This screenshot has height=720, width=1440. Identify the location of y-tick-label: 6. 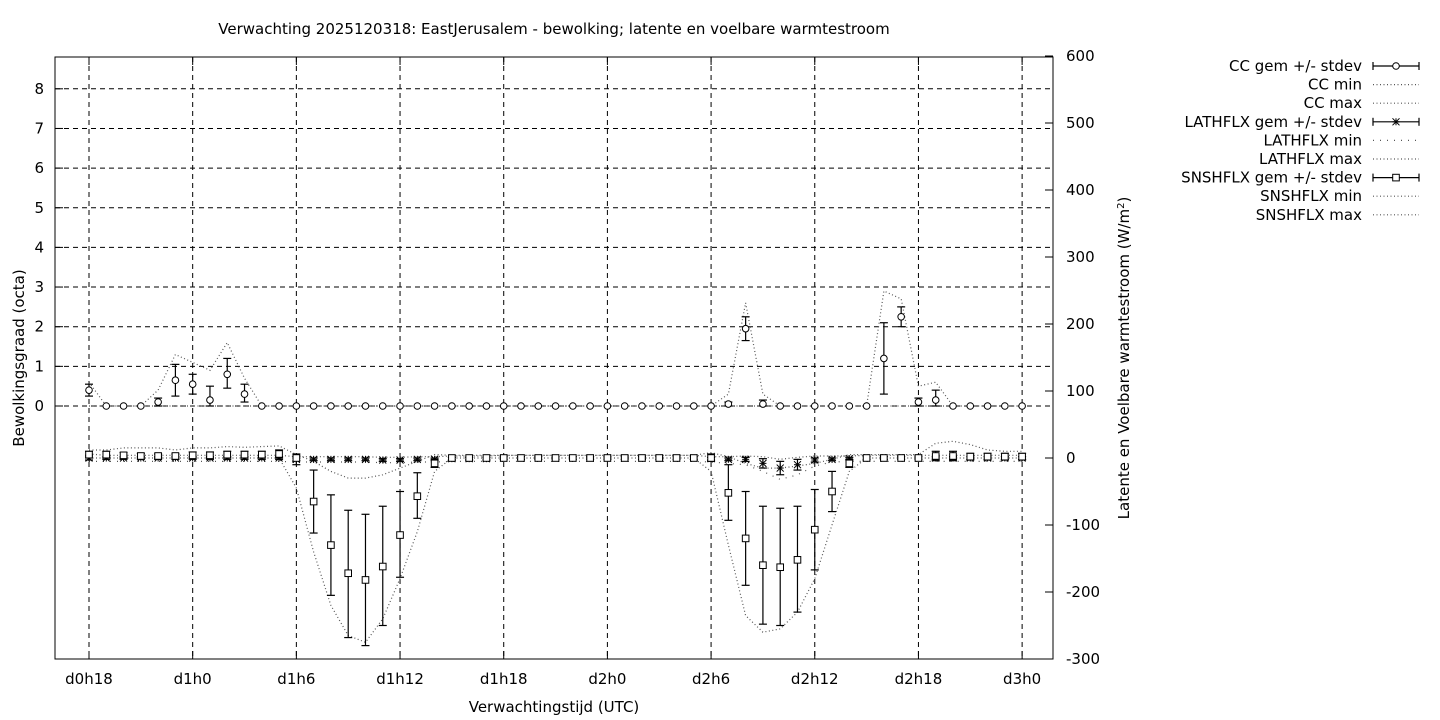
(39, 168).